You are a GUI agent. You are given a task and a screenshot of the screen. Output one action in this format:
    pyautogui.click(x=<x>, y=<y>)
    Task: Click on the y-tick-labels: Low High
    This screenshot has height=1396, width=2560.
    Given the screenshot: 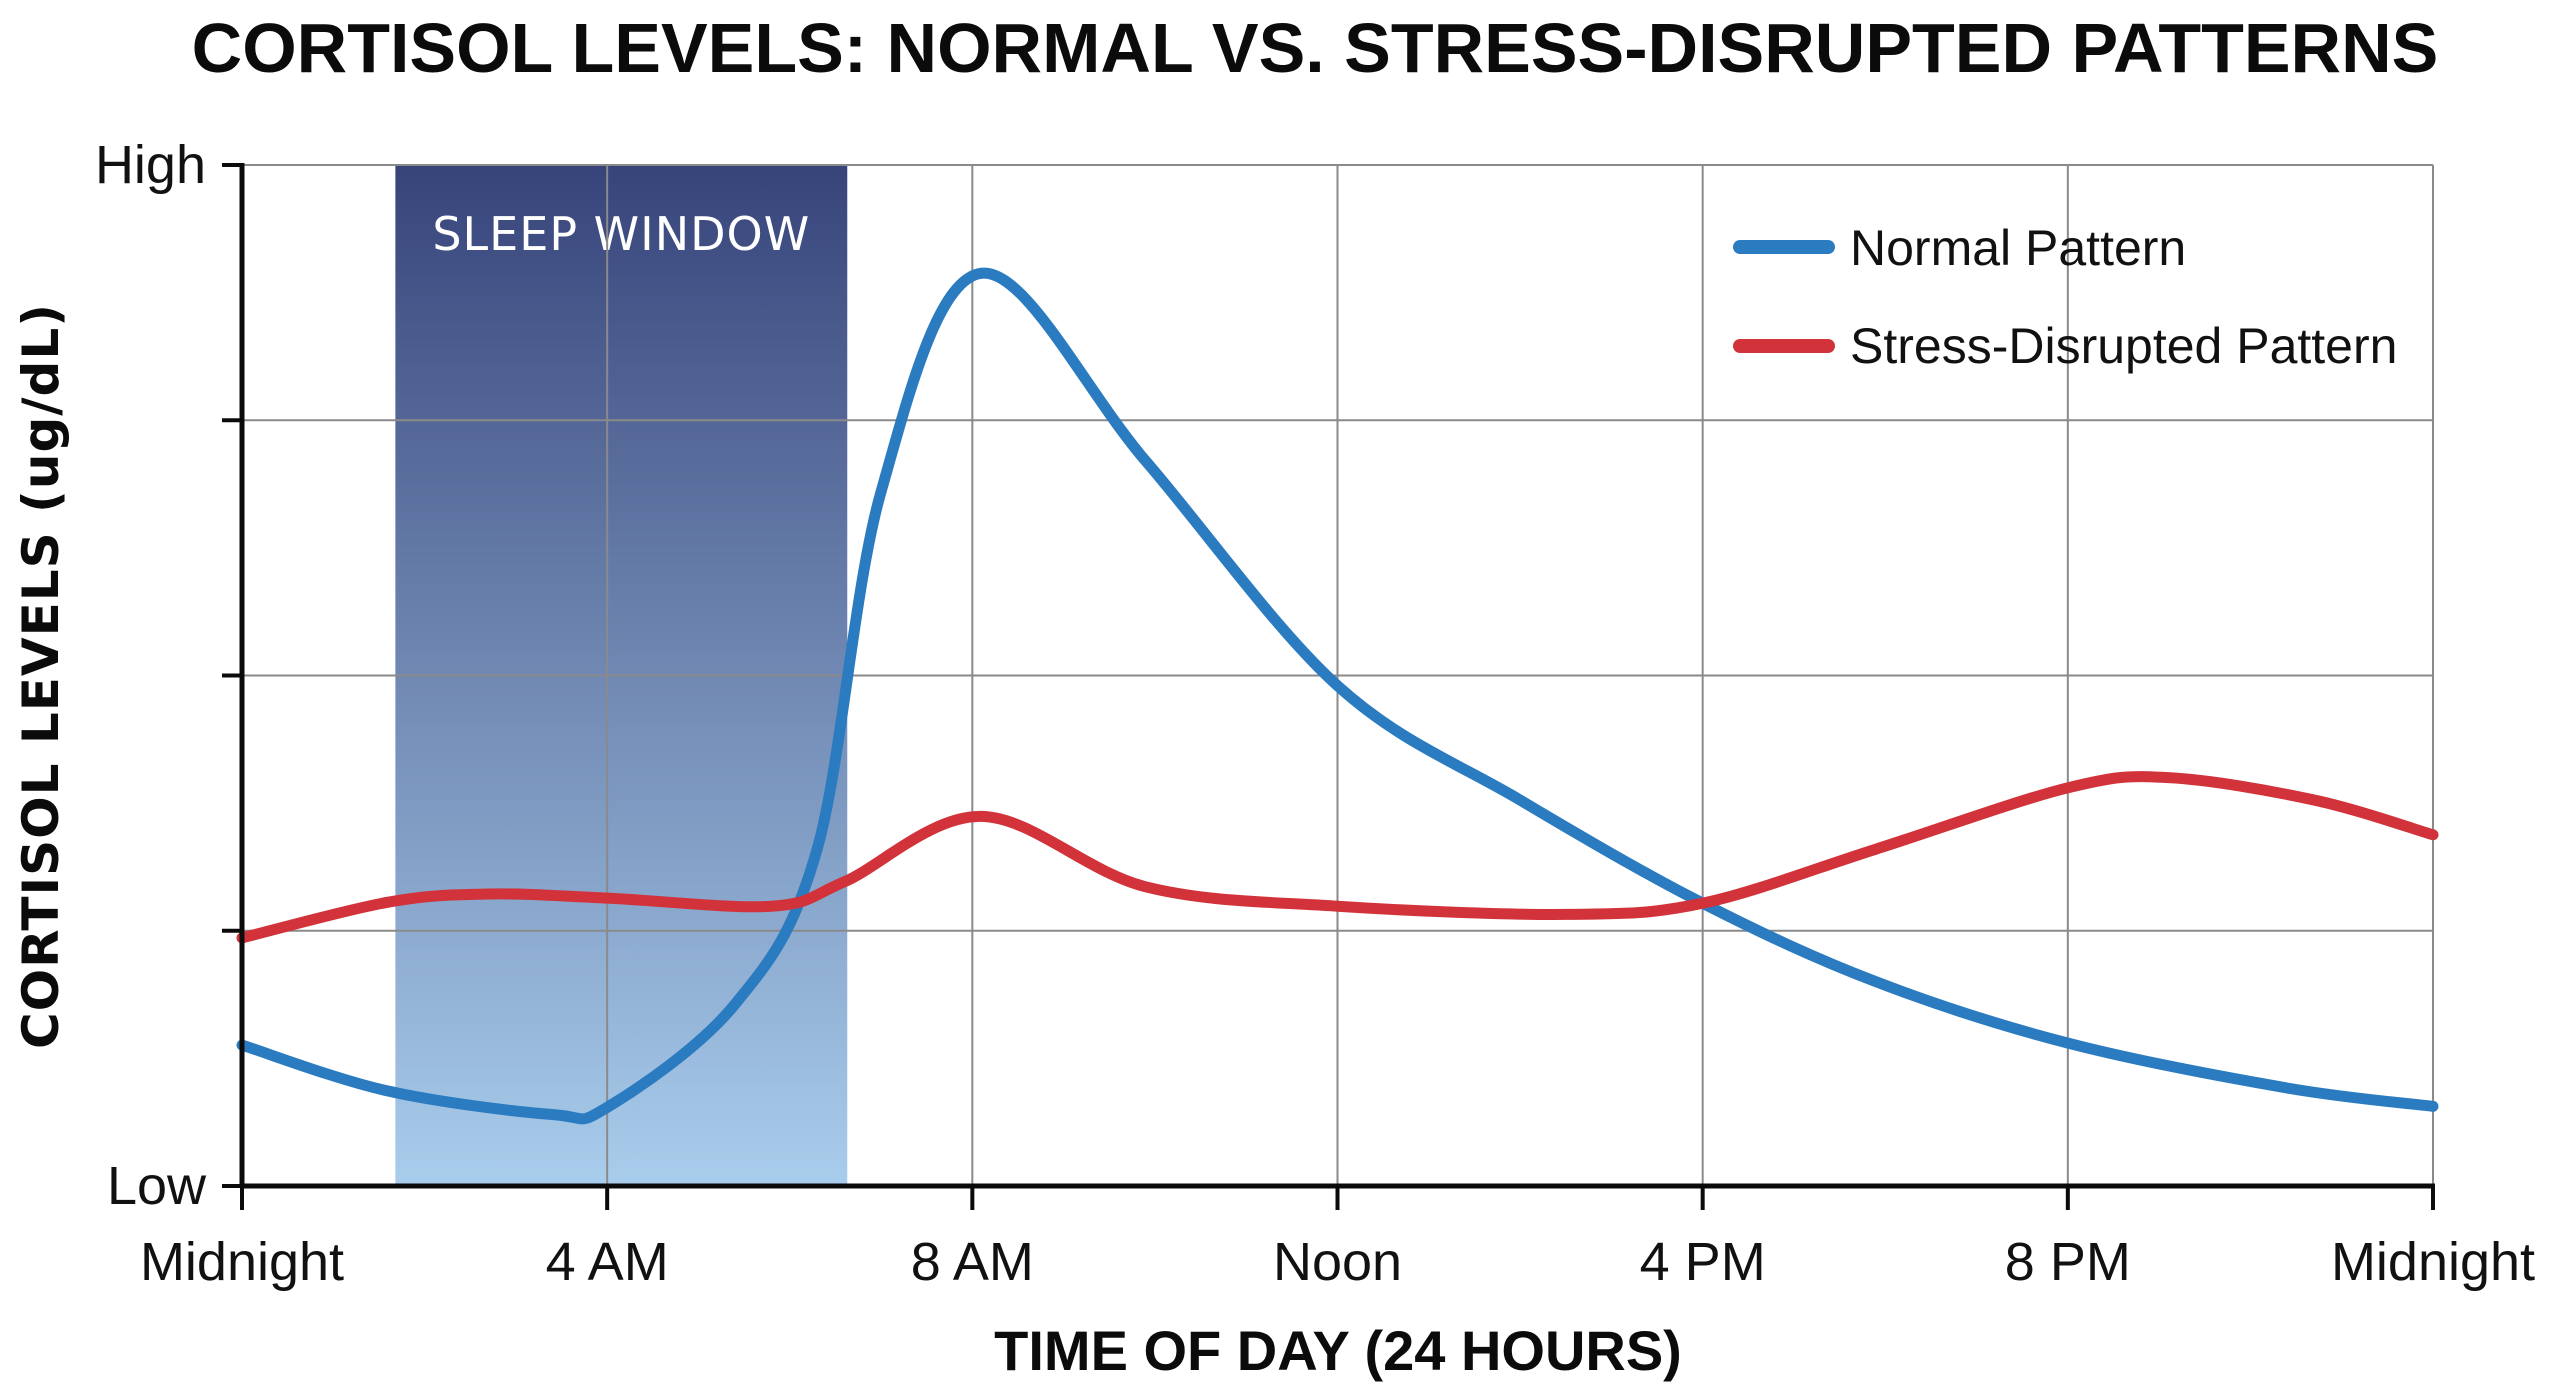 What is the action you would take?
    pyautogui.click(x=151, y=675)
    